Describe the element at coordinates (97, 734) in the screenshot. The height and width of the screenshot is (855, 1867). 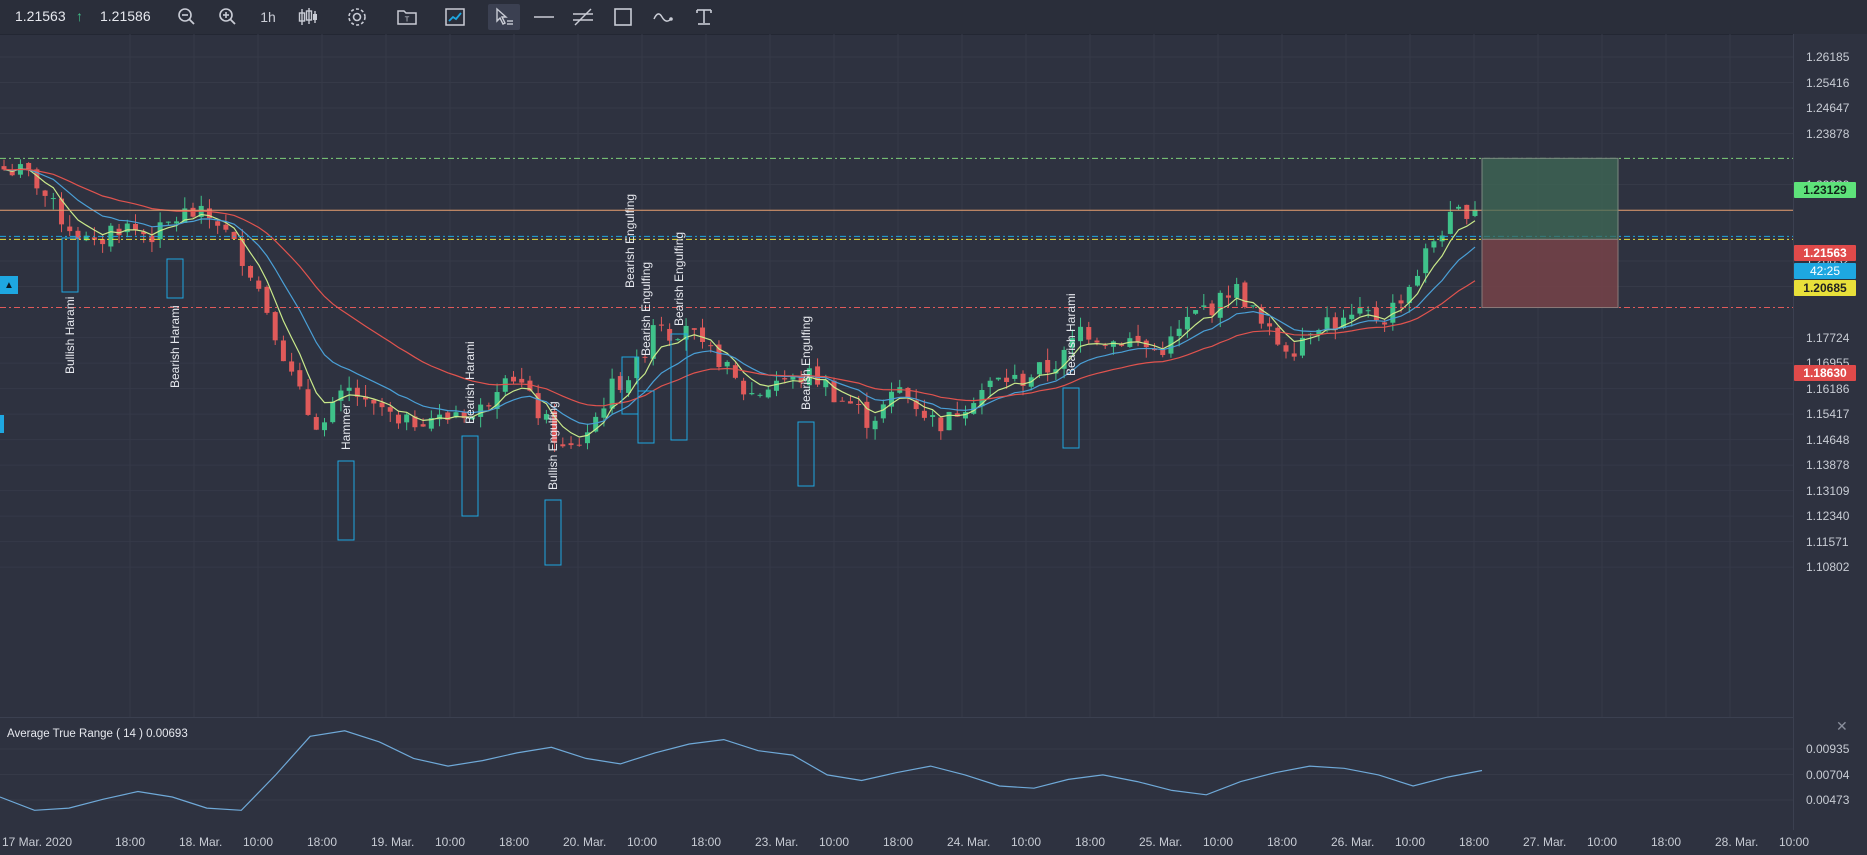
I see `atr-title: Average True Range ( 14 ) 0.00693` at that location.